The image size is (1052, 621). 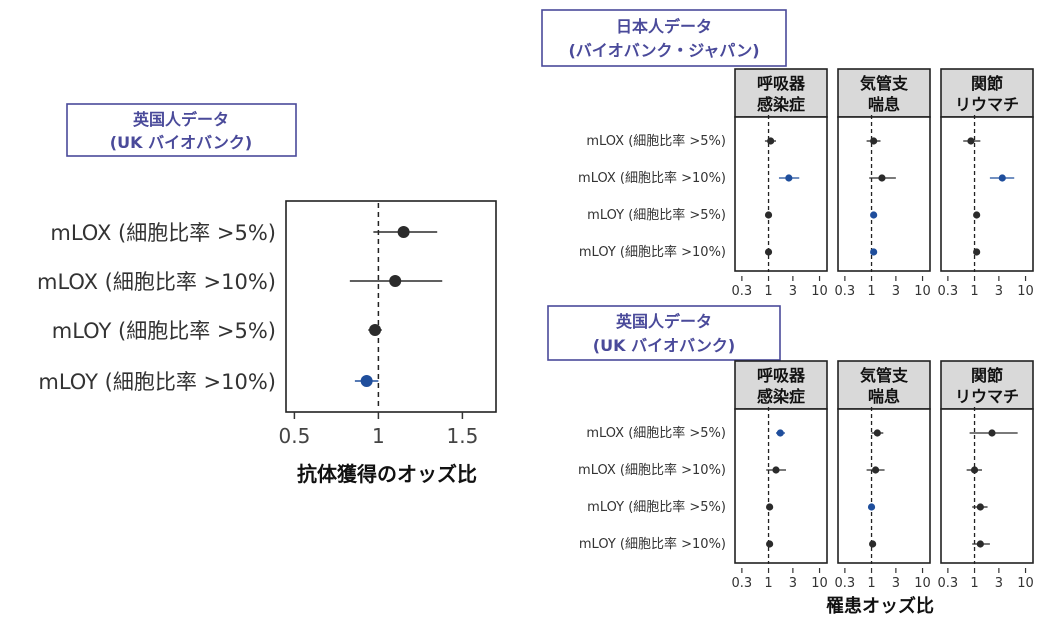 I want to click on uk-facet-3-label-line-1: 関節, so click(x=987, y=375).